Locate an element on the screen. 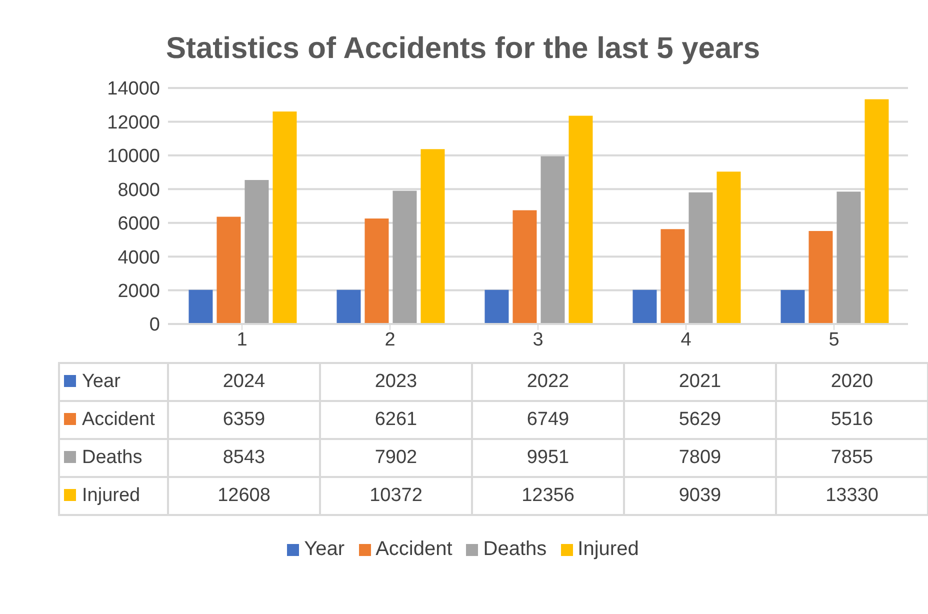  data-label: 10372 is located at coordinates (396, 496).